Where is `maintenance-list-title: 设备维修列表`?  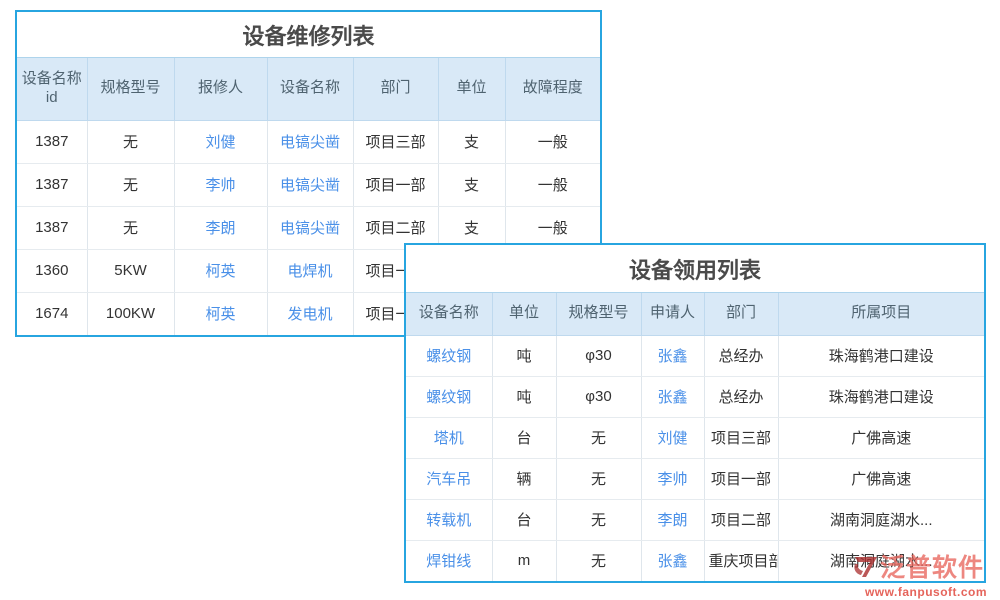 maintenance-list-title: 设备维修列表 is located at coordinates (308, 35).